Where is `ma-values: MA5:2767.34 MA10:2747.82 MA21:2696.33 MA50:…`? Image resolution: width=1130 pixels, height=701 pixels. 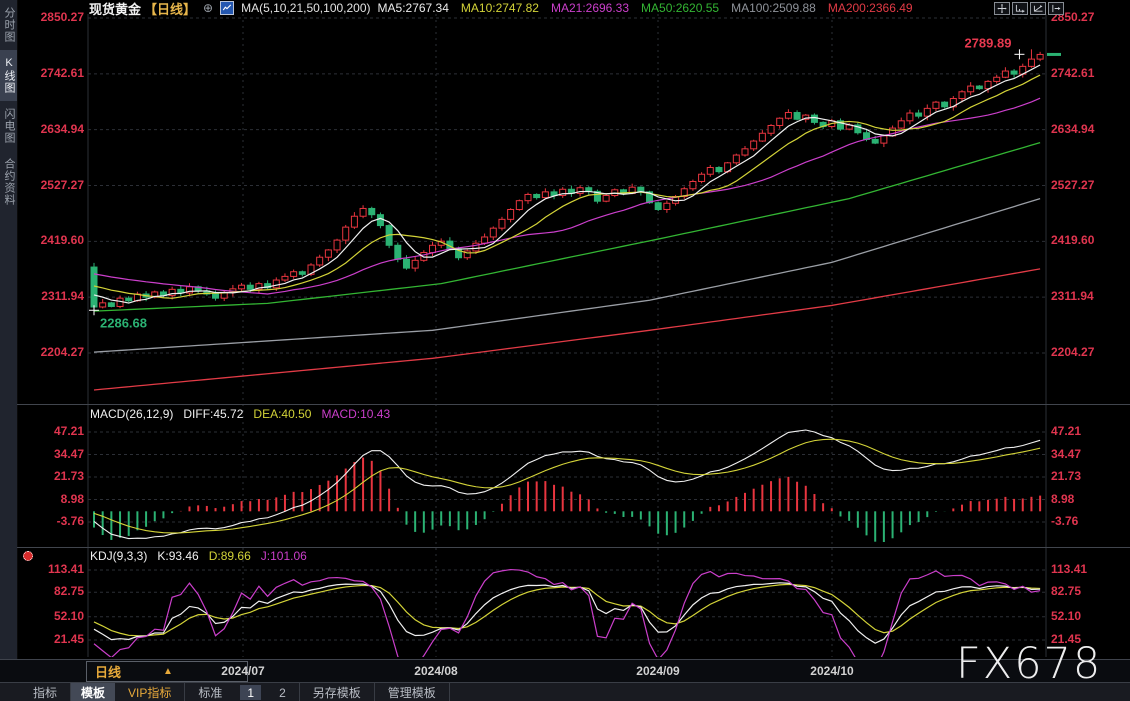 ma-values: MA5:2767.34 MA10:2747.82 MA21:2696.33 MA50:… is located at coordinates (645, 8).